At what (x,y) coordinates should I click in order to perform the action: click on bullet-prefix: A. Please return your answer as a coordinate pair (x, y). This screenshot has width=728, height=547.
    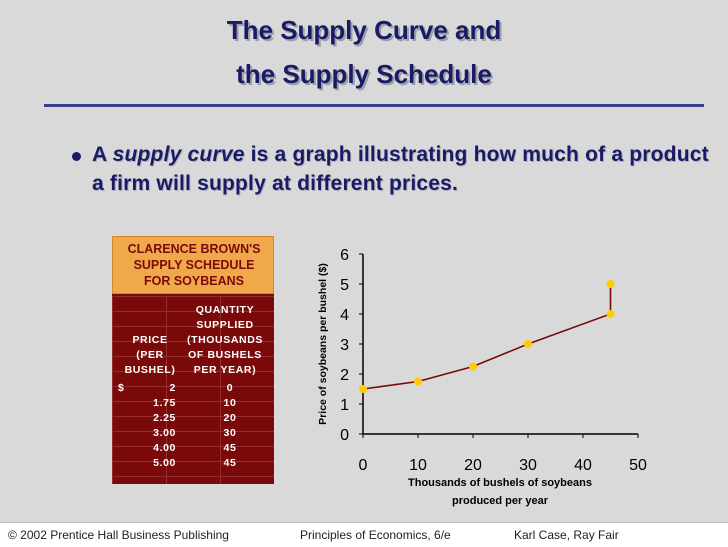
    Looking at the image, I should click on (102, 154).